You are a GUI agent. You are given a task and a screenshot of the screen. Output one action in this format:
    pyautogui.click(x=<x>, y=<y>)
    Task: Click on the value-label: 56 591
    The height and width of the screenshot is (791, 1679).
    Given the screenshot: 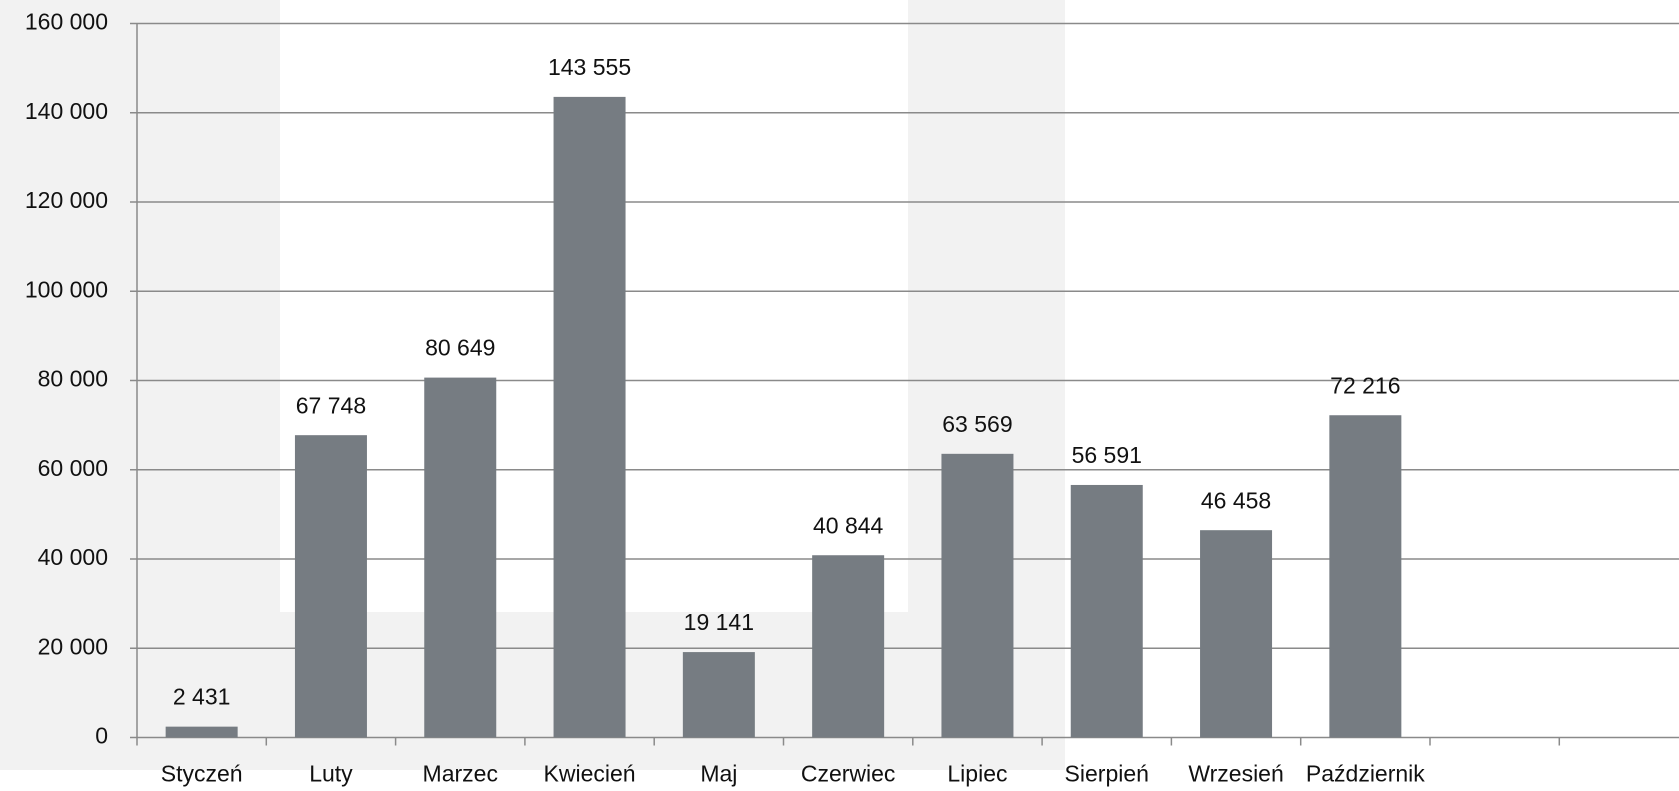 What is the action you would take?
    pyautogui.click(x=1107, y=455)
    